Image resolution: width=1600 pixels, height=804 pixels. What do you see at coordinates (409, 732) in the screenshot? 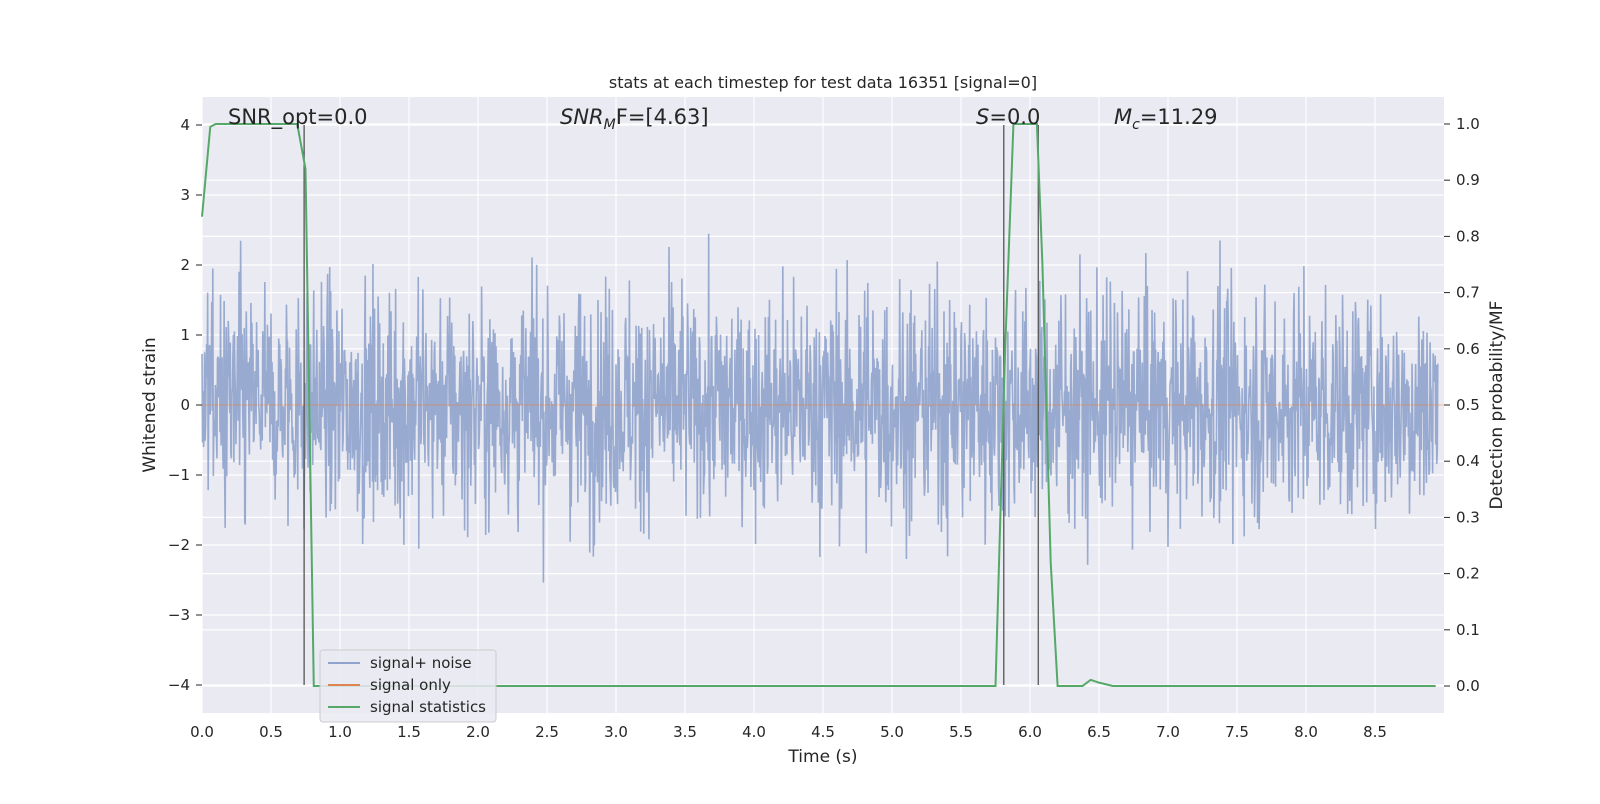
I see `x-tick-label: 1.5` at bounding box center [409, 732].